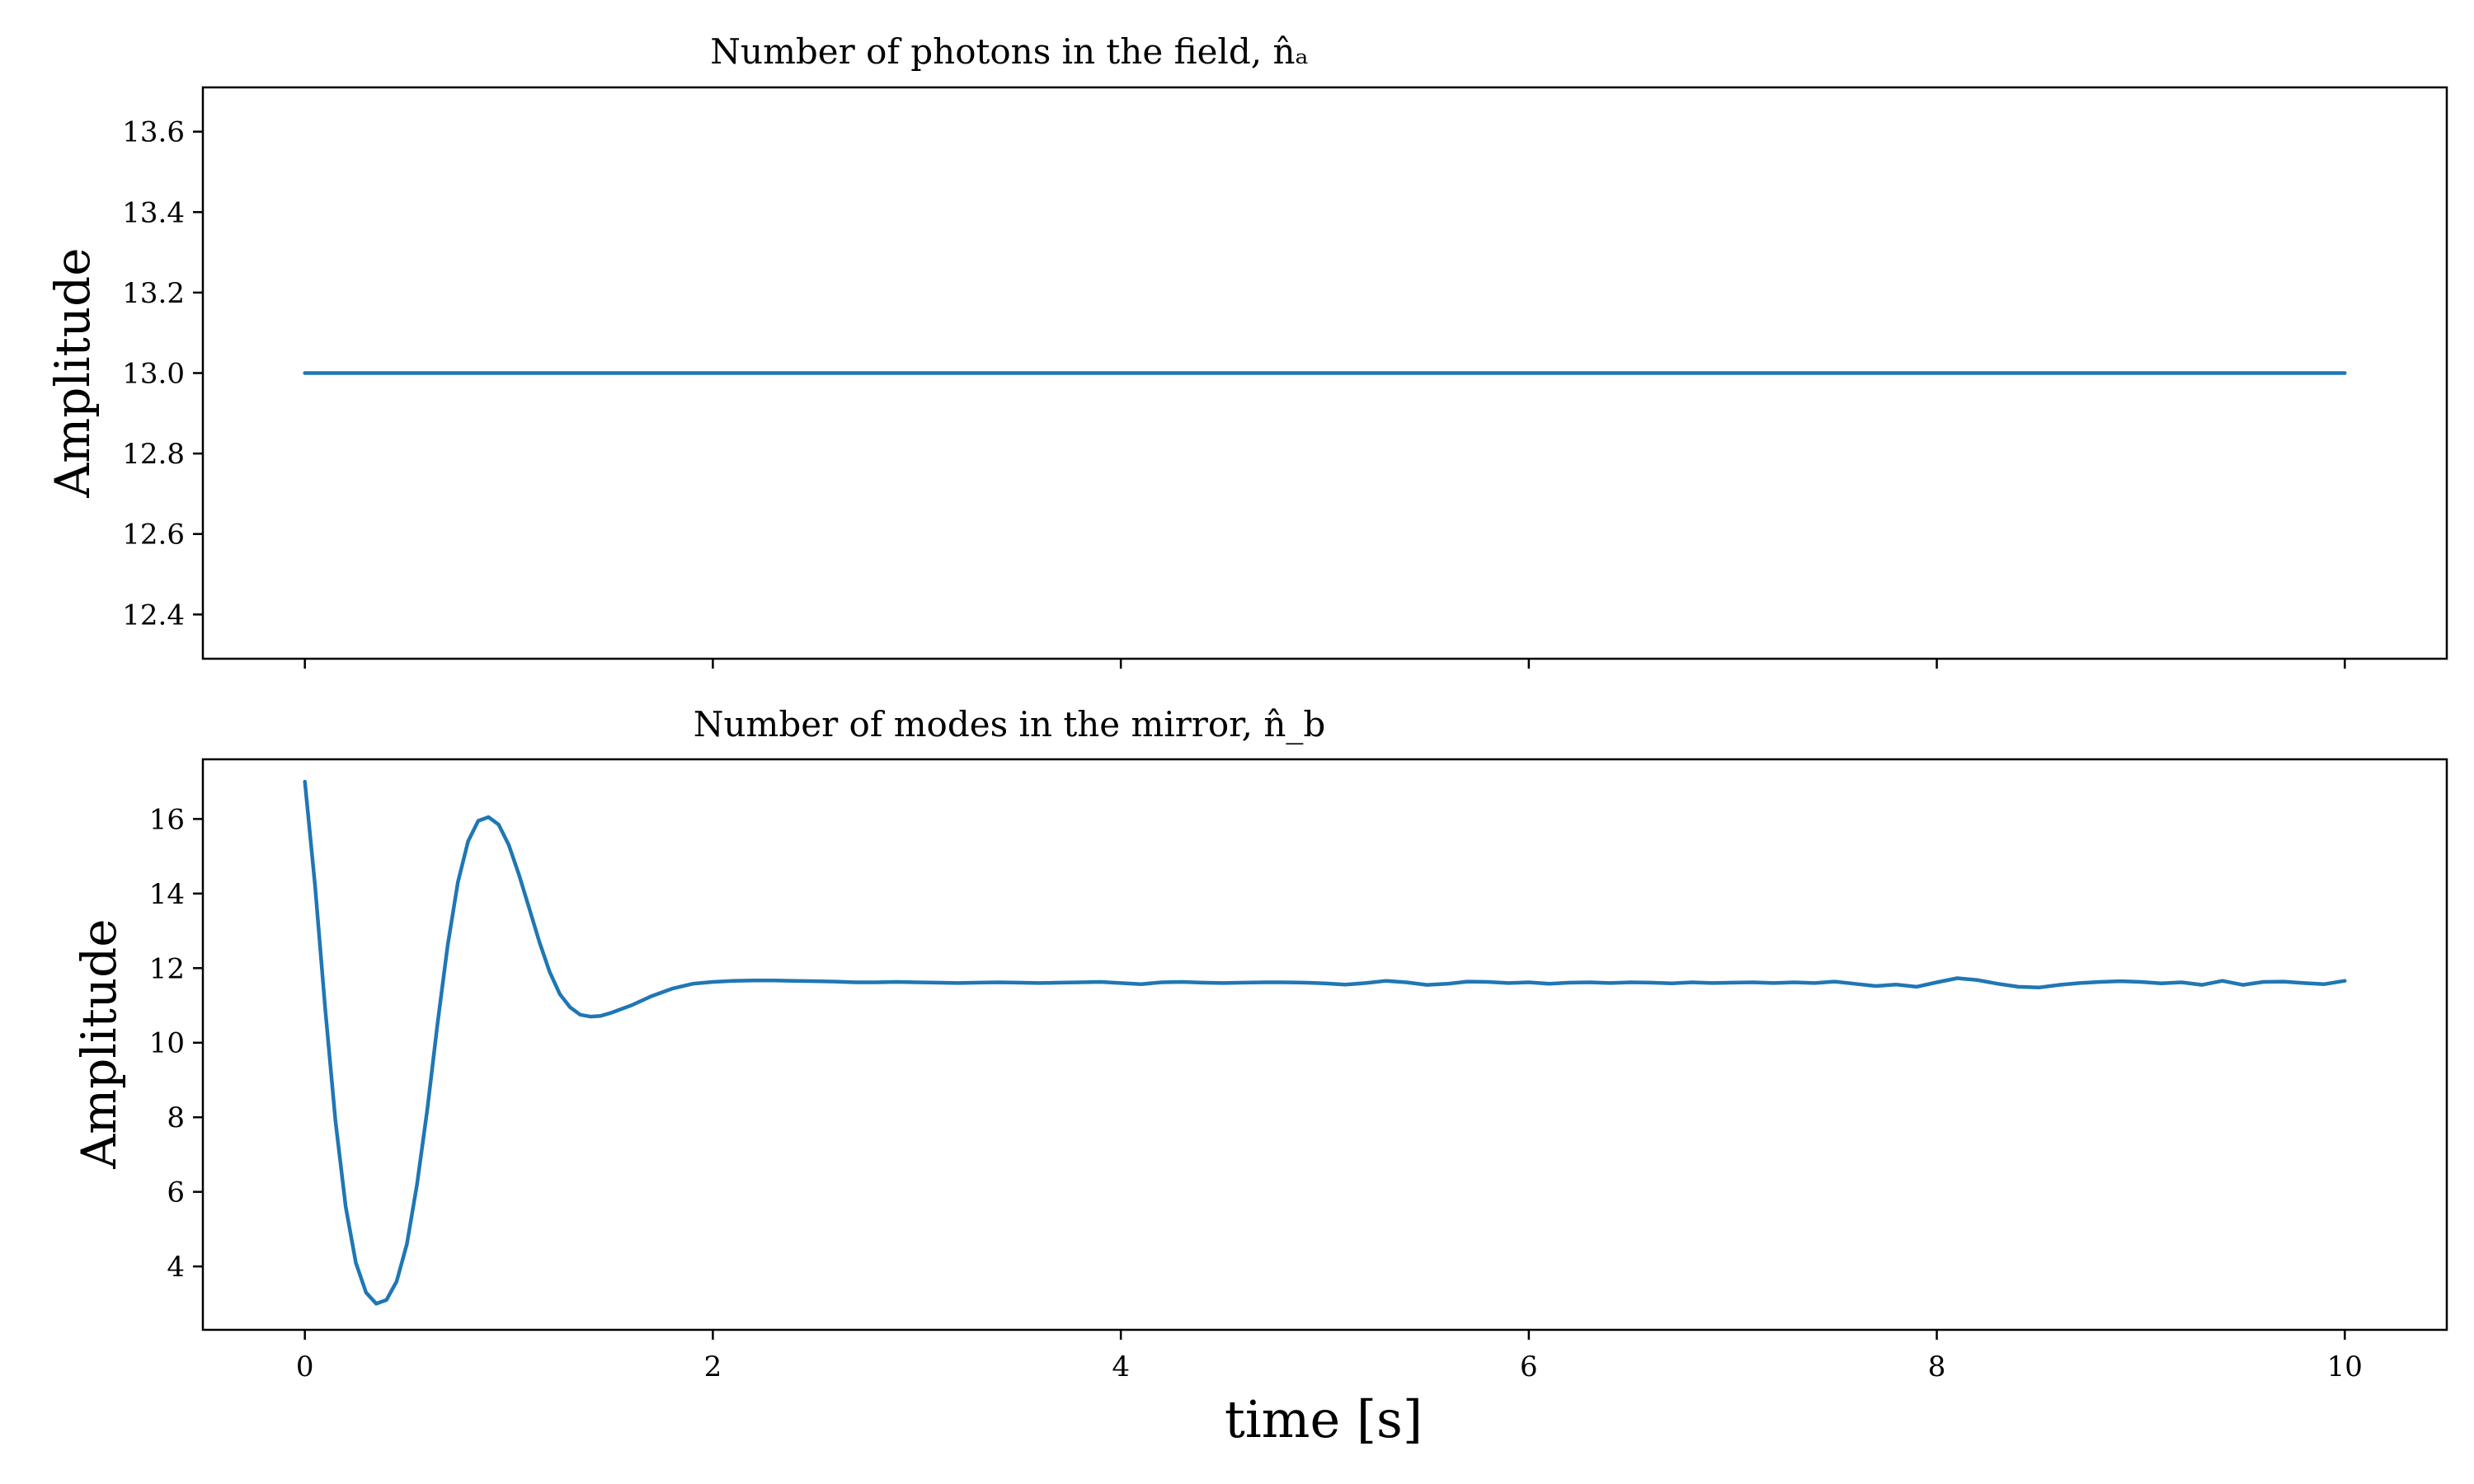 This screenshot has width=2474, height=1484. What do you see at coordinates (167, 1043) in the screenshot?
I see `mirror-modes-ytick-label: 10` at bounding box center [167, 1043].